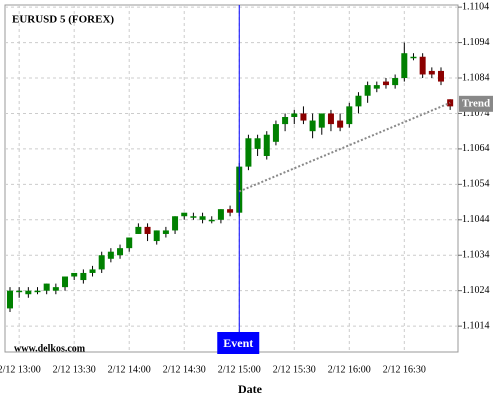 The width and height of the screenshot is (500, 400). Describe the element at coordinates (129, 369) in the screenshot. I see `x-tick-label: 2/12 14:00` at that location.